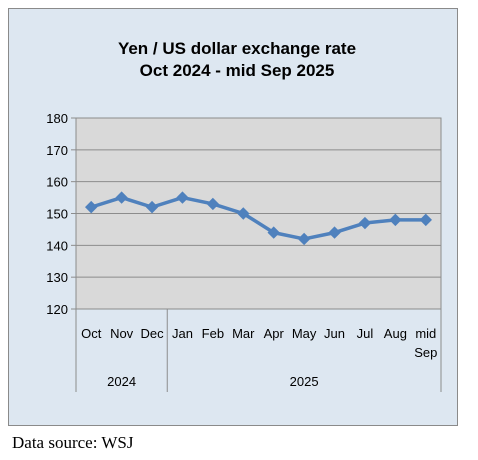 Image resolution: width=478 pixels, height=460 pixels. What do you see at coordinates (73, 442) in the screenshot?
I see `data-source-note: Data source: WSJ` at bounding box center [73, 442].